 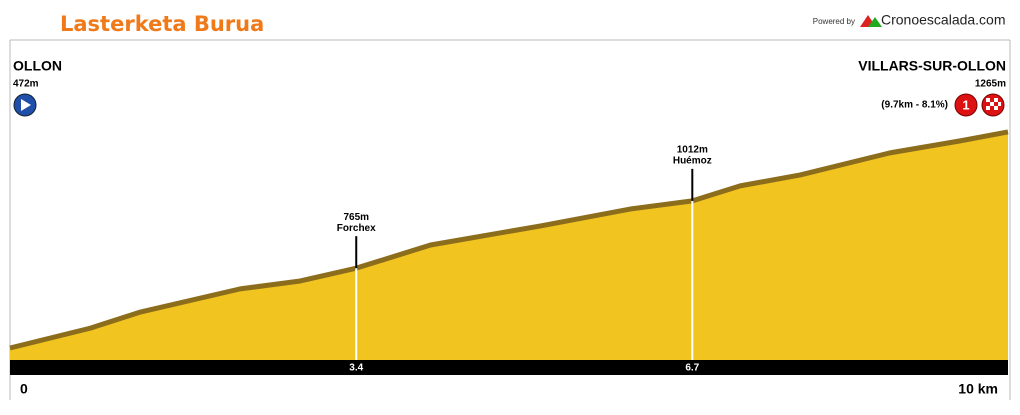 I want to click on marker-name: Huémoz, so click(x=692, y=160).